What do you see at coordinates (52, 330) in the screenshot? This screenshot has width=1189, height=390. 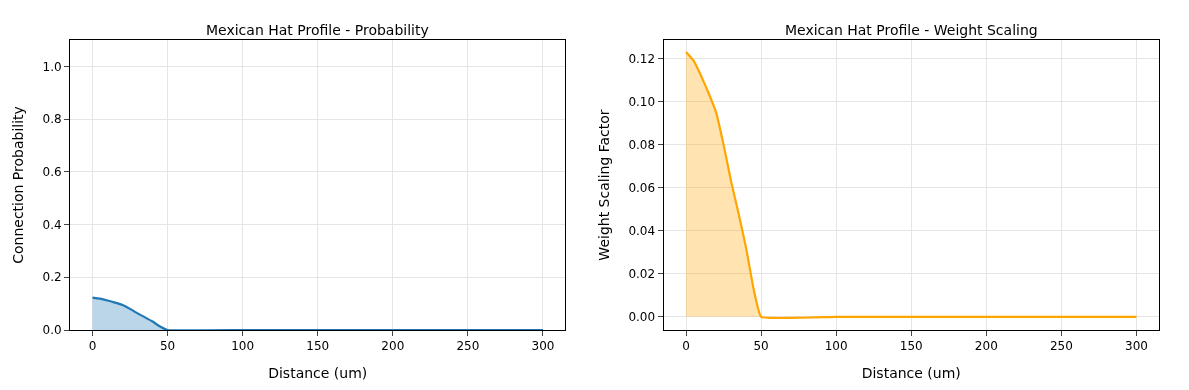 I see `y-tick-label: 0.0` at bounding box center [52, 330].